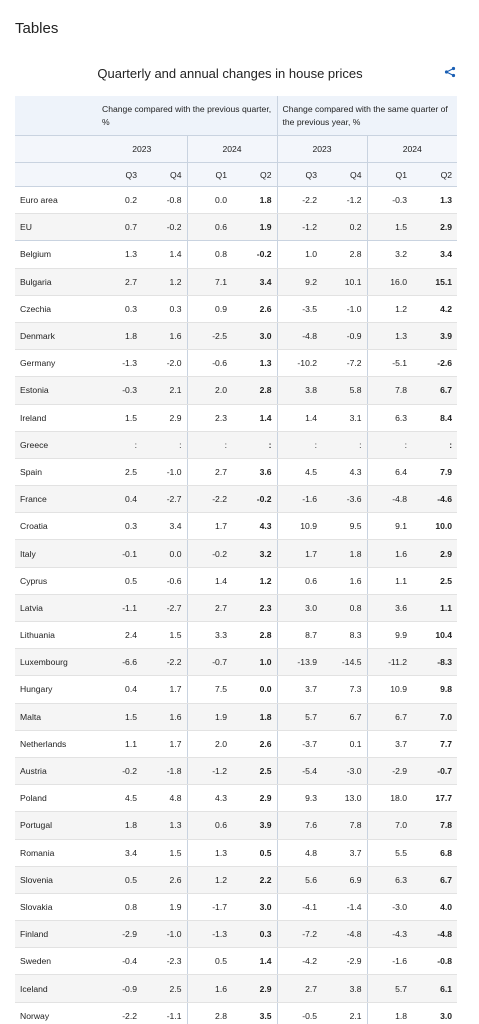  Describe the element at coordinates (56, 717) in the screenshot. I see `row-label: Malta` at that location.